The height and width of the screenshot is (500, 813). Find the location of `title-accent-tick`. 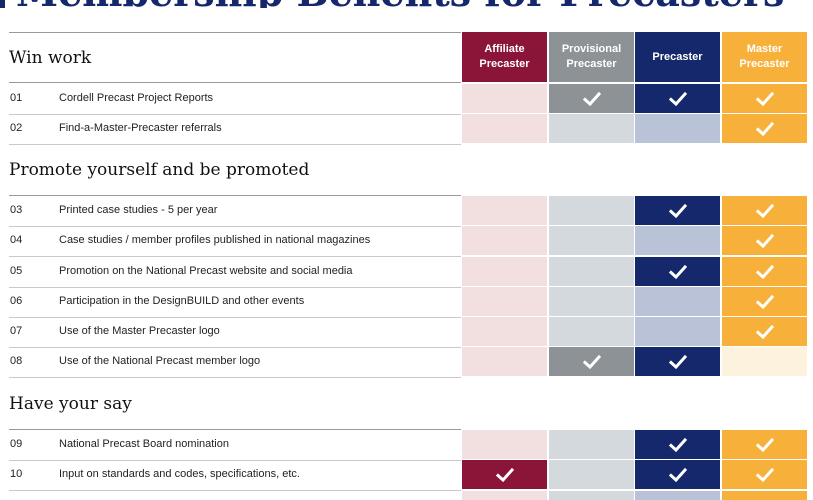

title-accent-tick is located at coordinates (2, 4).